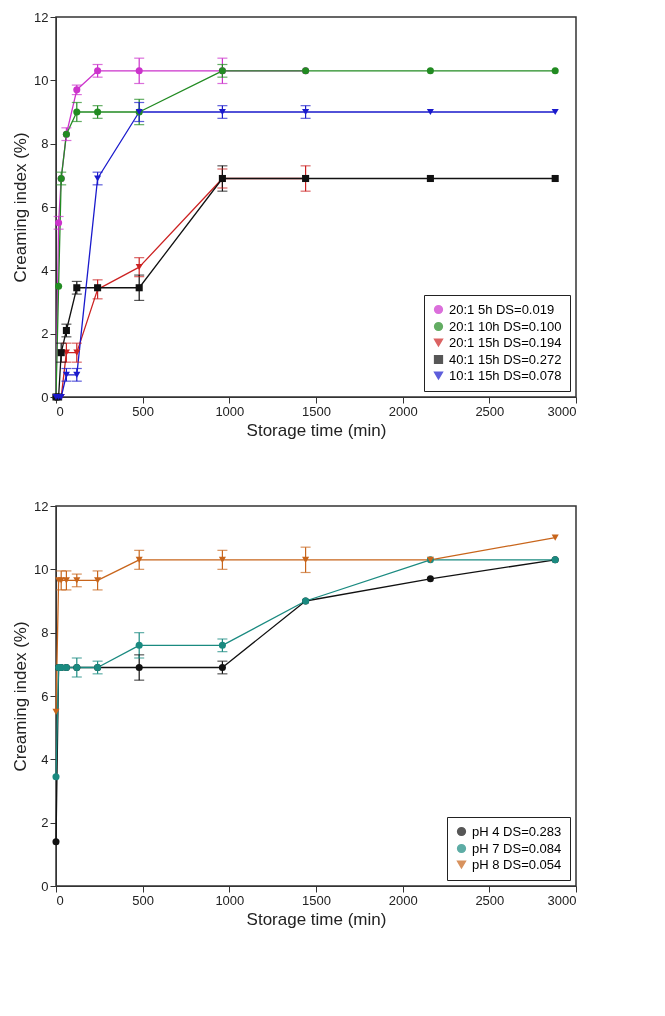 This screenshot has width=665, height=1016. Describe the element at coordinates (505, 326) in the screenshot. I see `legend-label: 20:1 10h DS=0.100` at that location.